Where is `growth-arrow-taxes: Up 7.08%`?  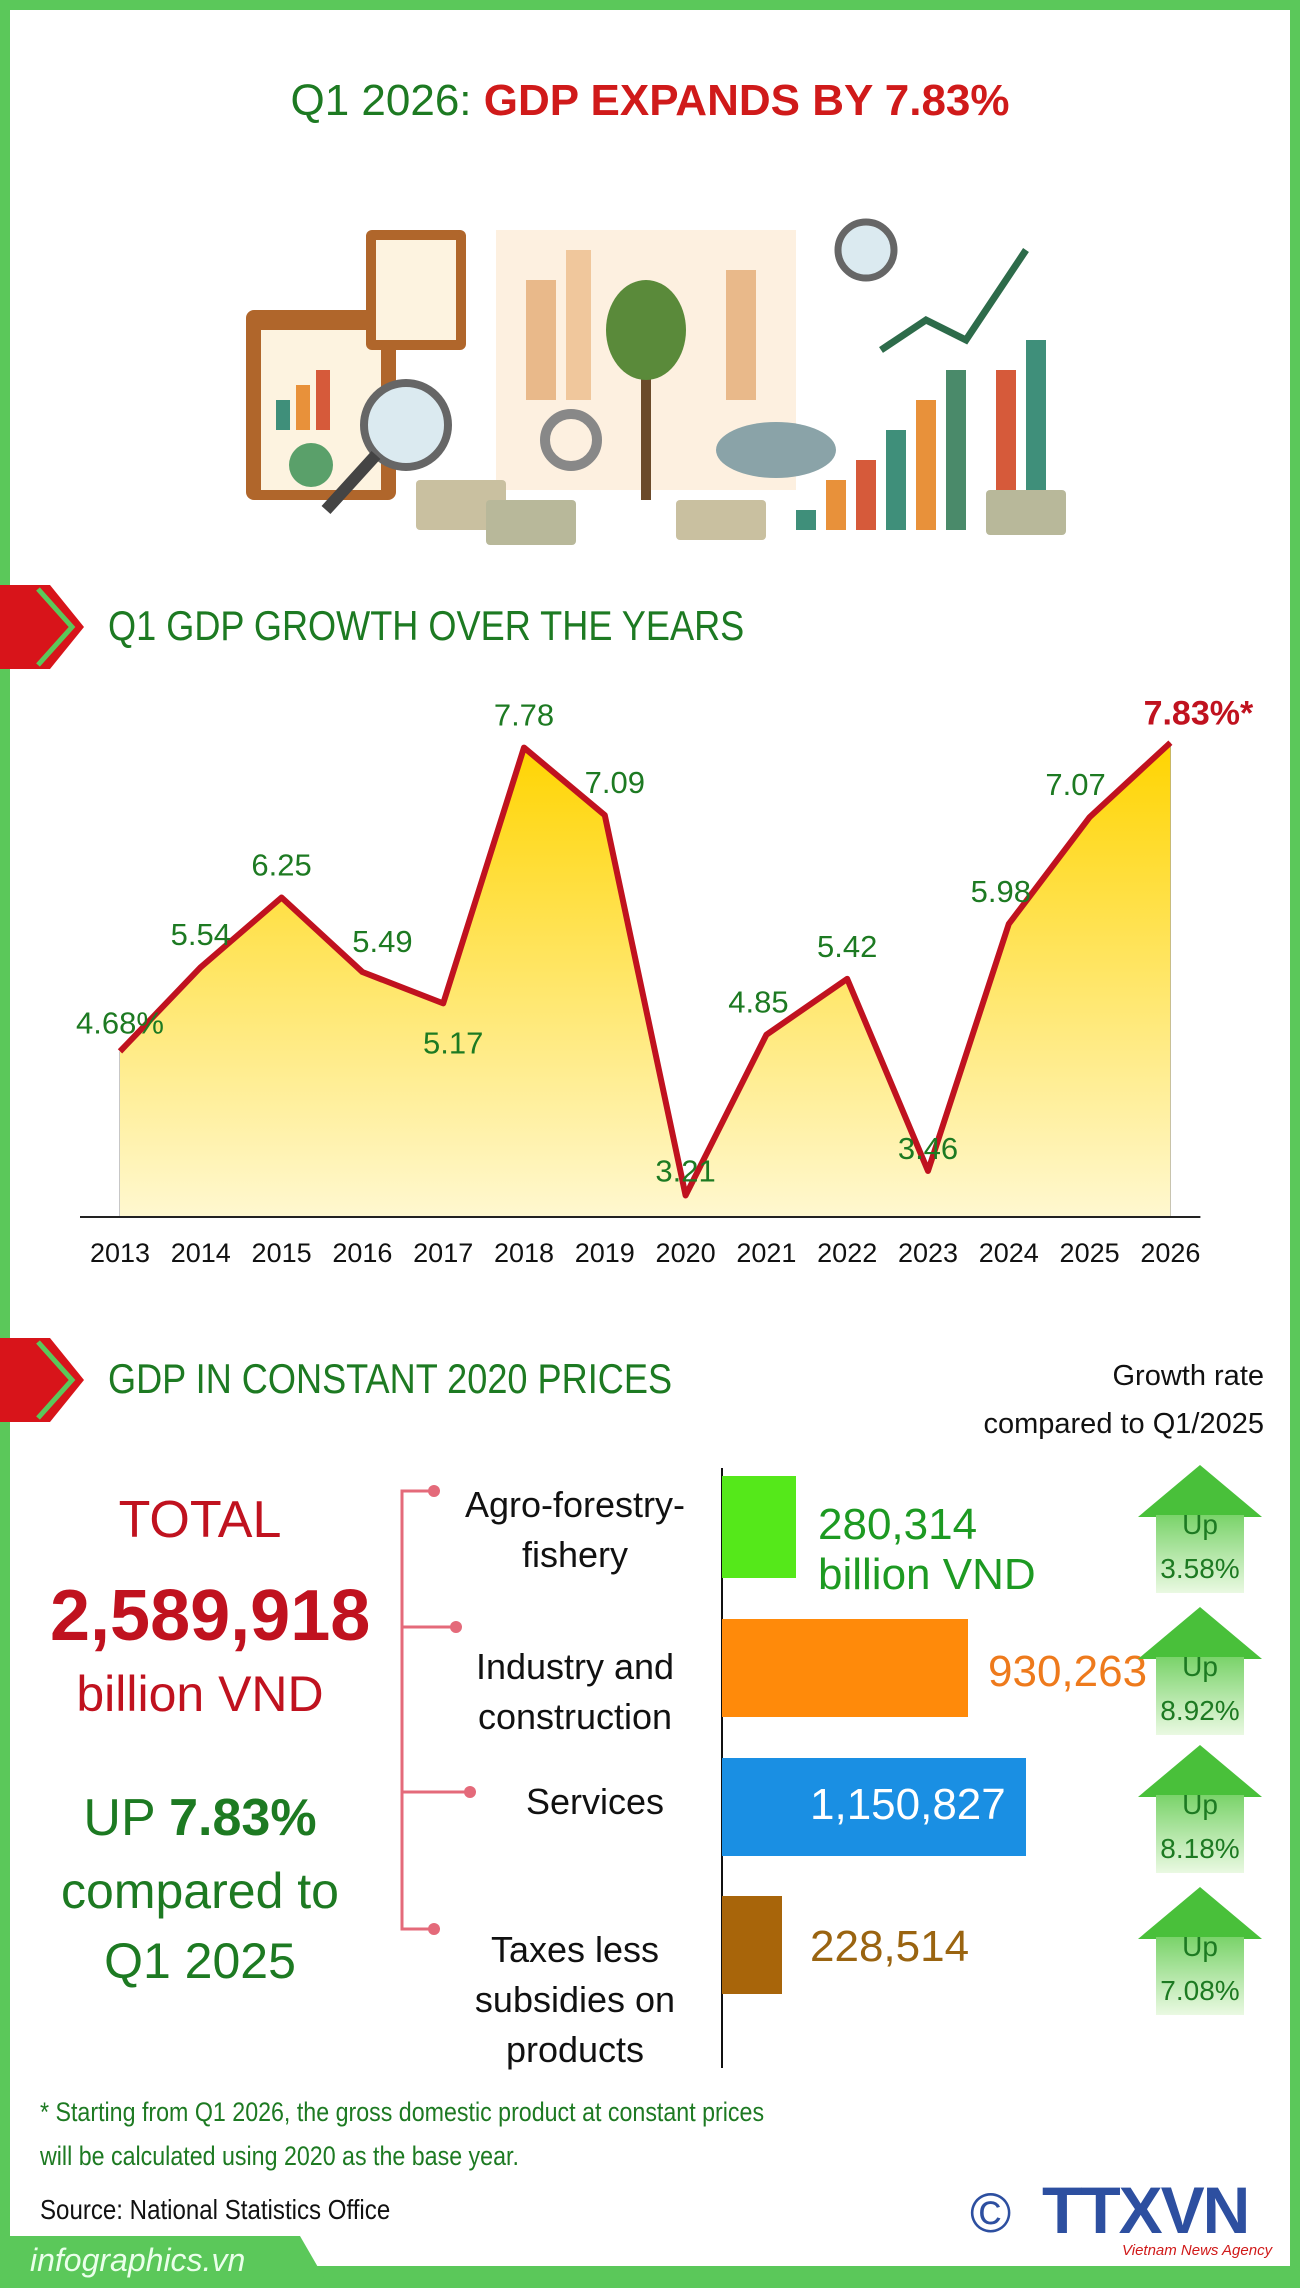
growth-arrow-taxes: Up 7.08% is located at coordinates (1200, 1951).